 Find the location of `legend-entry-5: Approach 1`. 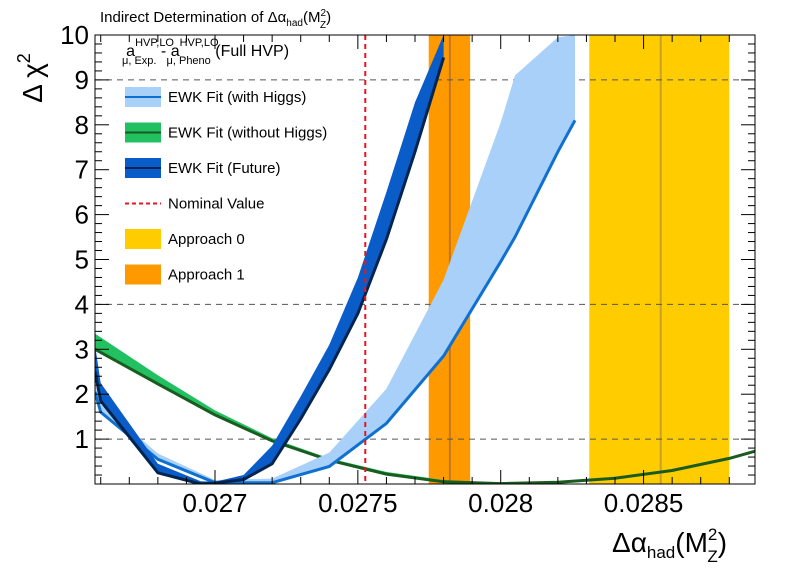

legend-entry-5: Approach 1 is located at coordinates (185, 274).